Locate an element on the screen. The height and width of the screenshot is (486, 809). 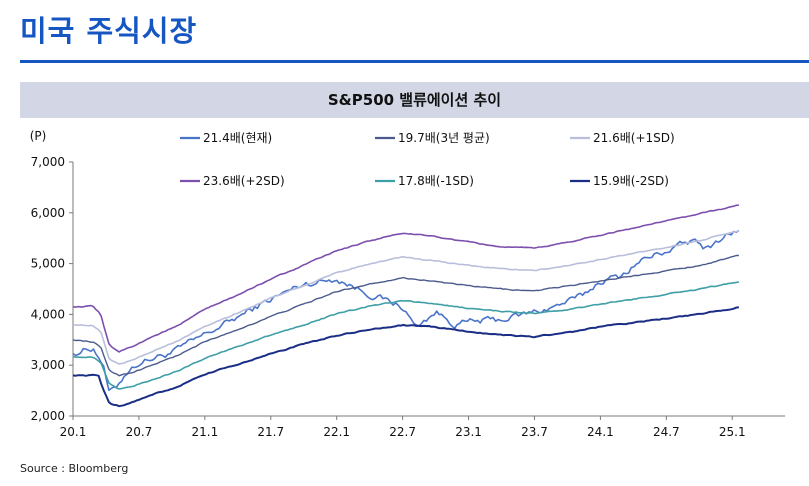
x-tick-label: 24.1 is located at coordinates (600, 432).